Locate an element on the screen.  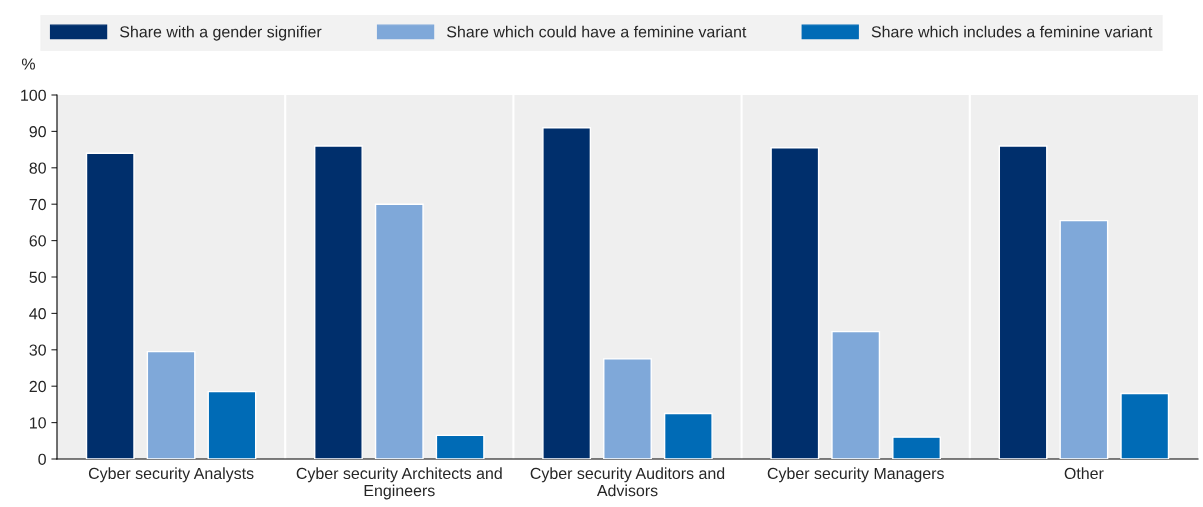
x-tick-label: Cyber security Managers is located at coordinates (855, 475).